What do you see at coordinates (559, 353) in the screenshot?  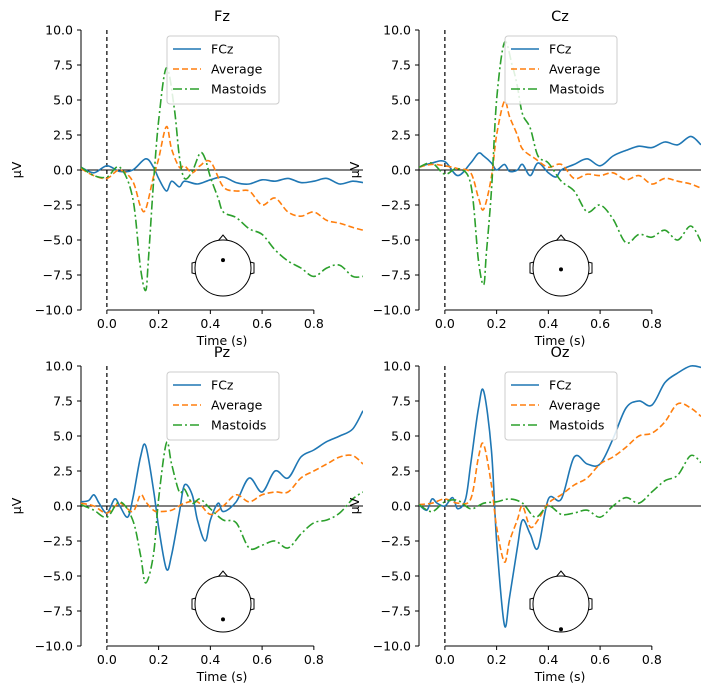 I see `panel-title: Oz` at bounding box center [559, 353].